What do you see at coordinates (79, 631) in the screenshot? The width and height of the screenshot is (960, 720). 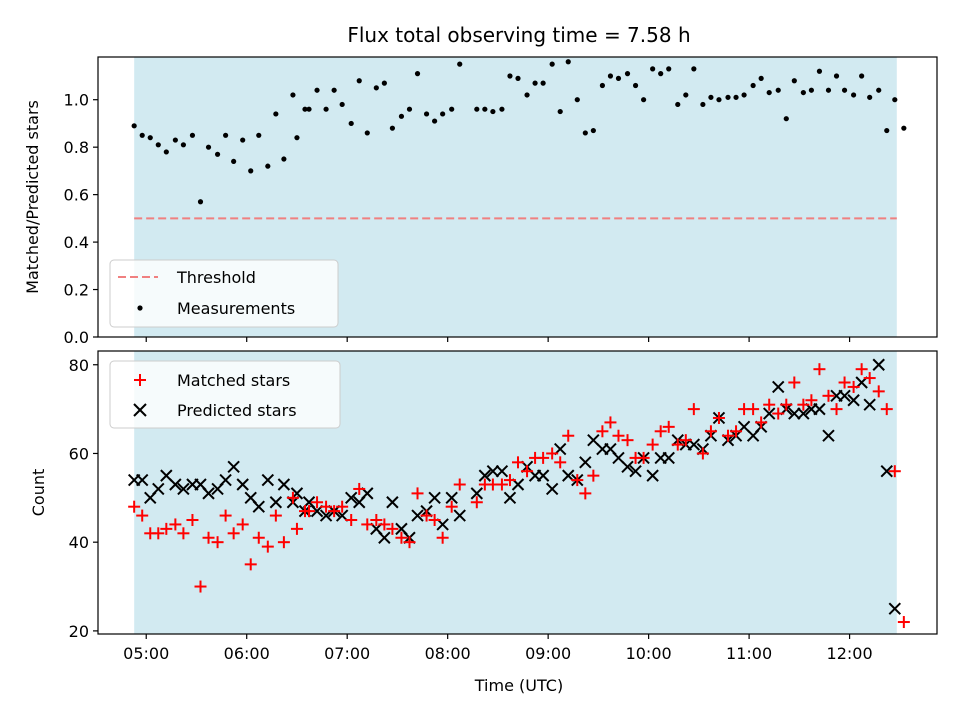 I see `y-tick-label: 20` at bounding box center [79, 631].